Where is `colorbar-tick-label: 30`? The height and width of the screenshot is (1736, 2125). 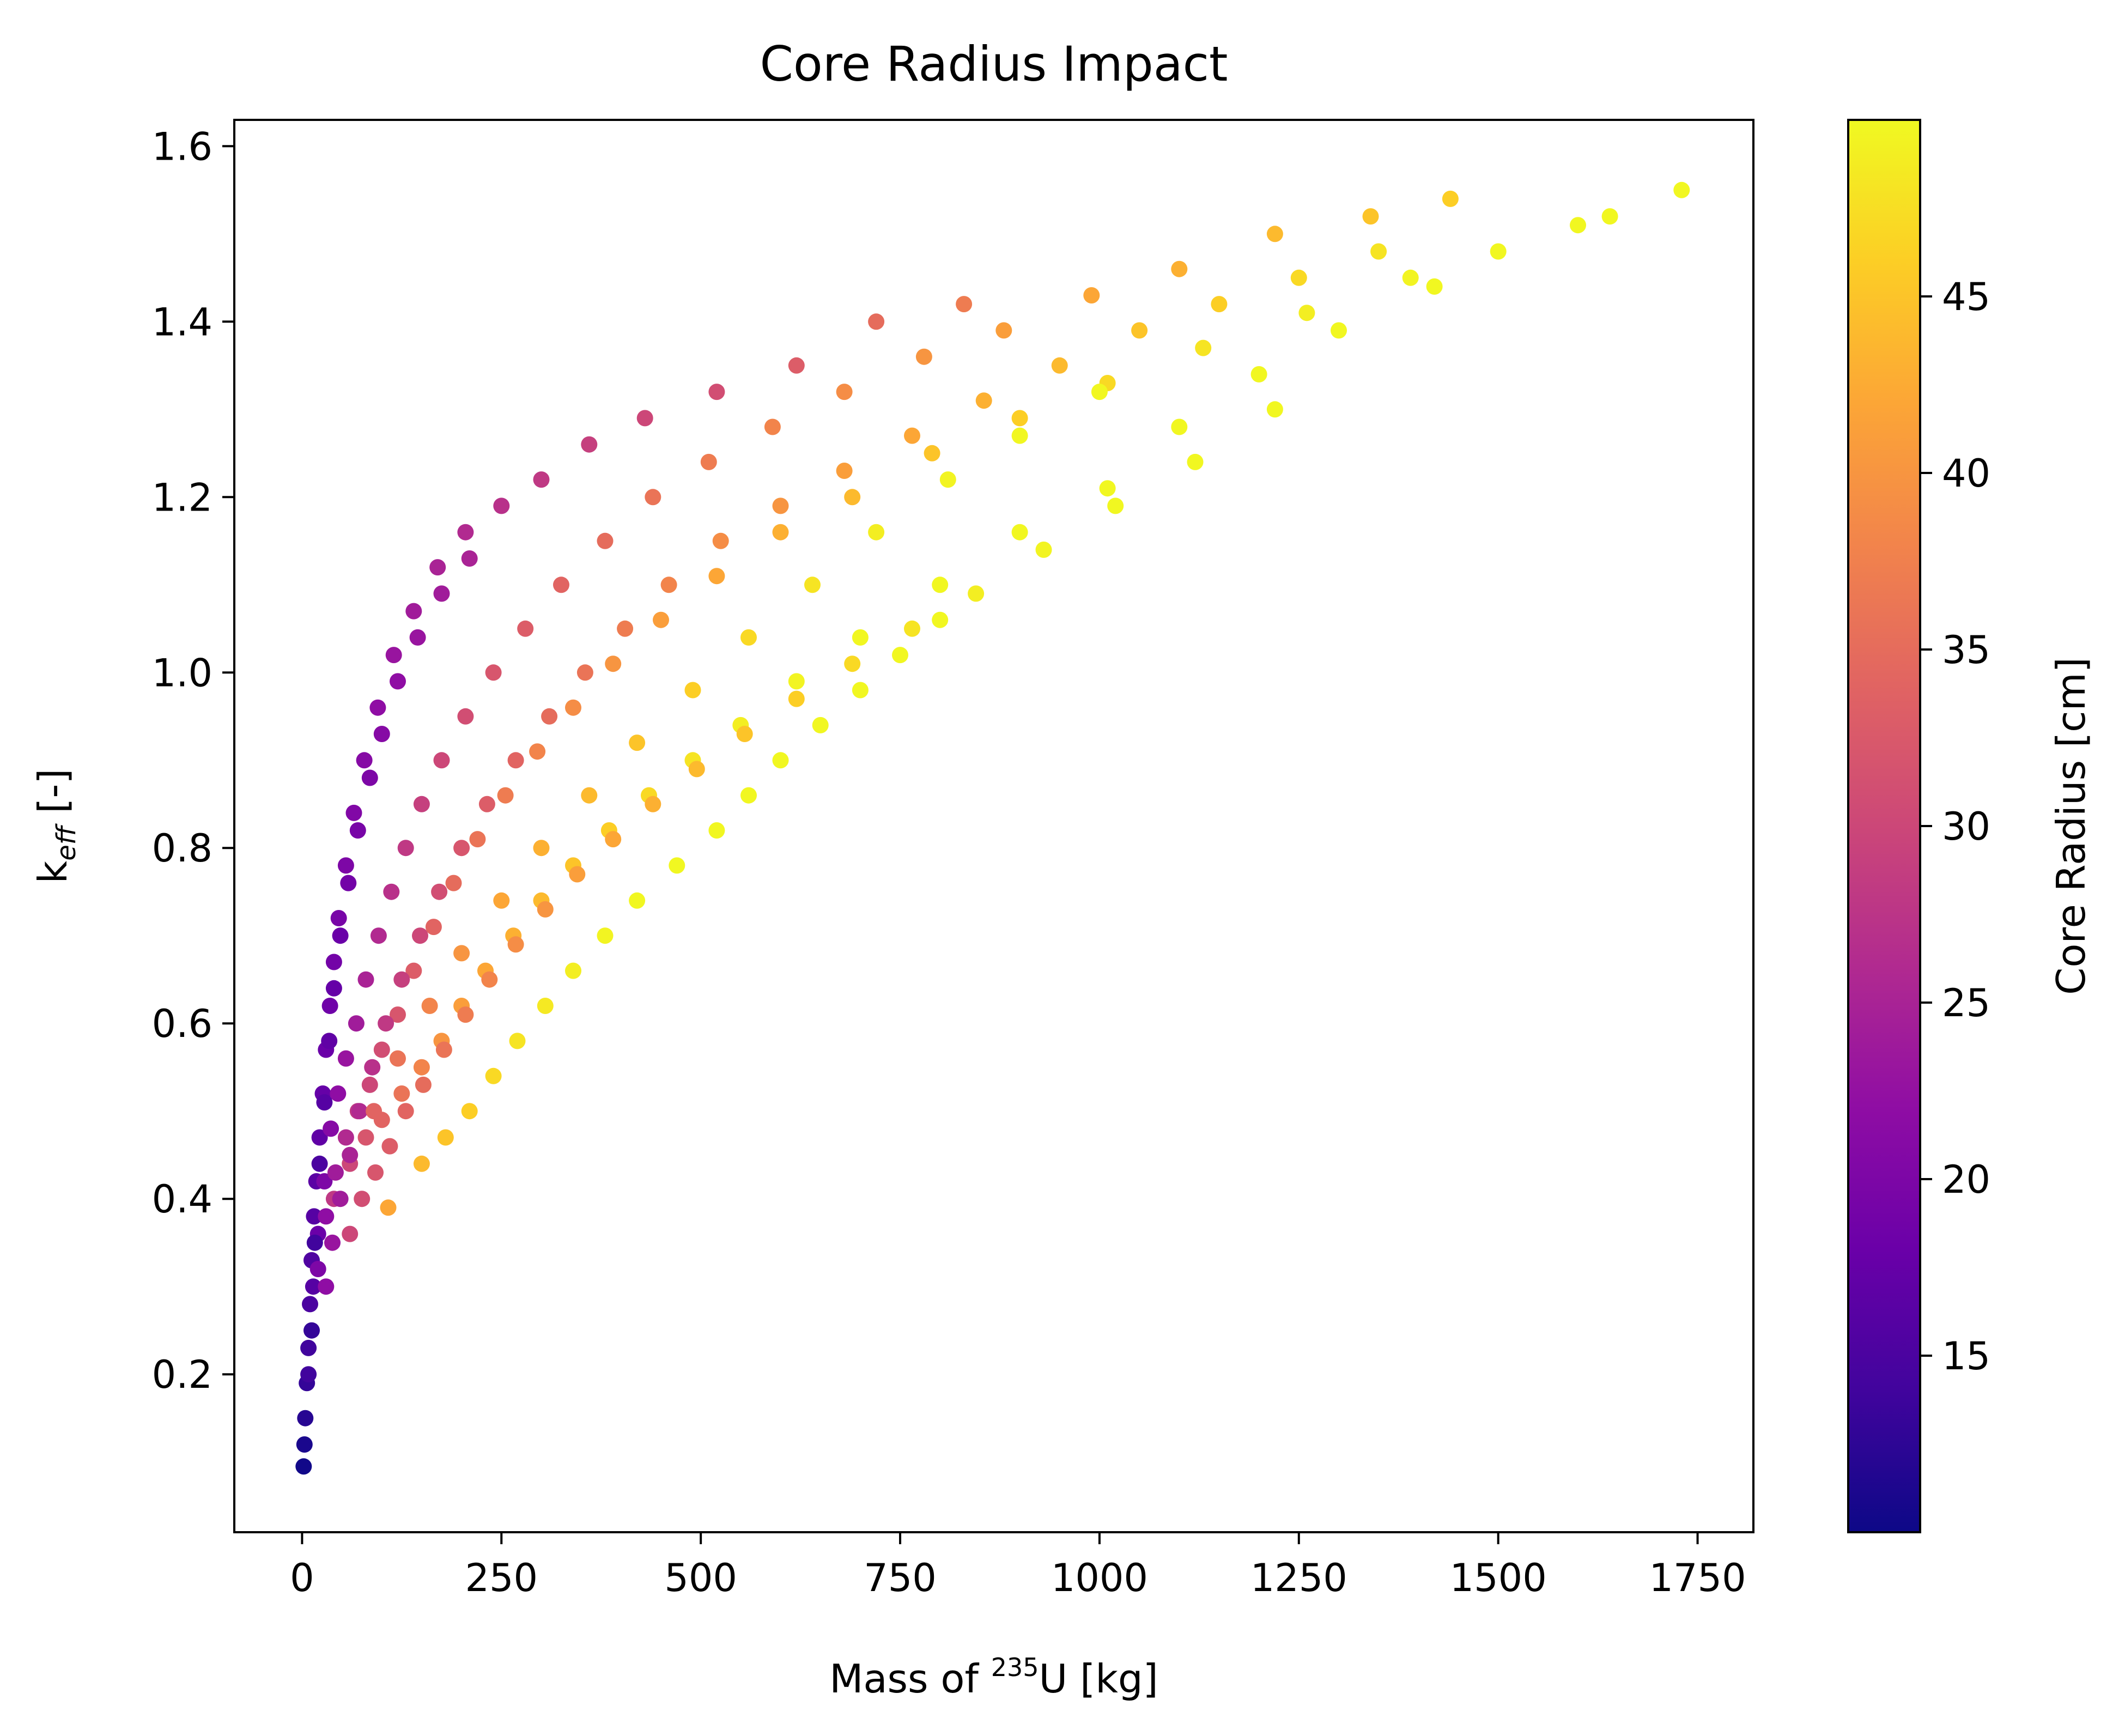
colorbar-tick-label: 30 is located at coordinates (1966, 826).